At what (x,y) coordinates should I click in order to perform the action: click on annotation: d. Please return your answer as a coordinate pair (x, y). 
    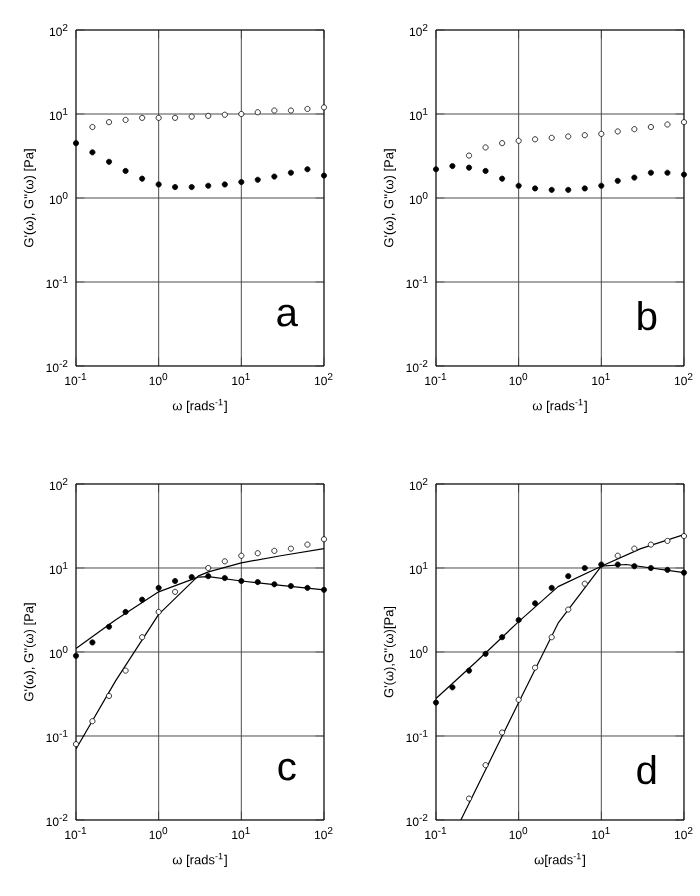
    Looking at the image, I should click on (646, 769).